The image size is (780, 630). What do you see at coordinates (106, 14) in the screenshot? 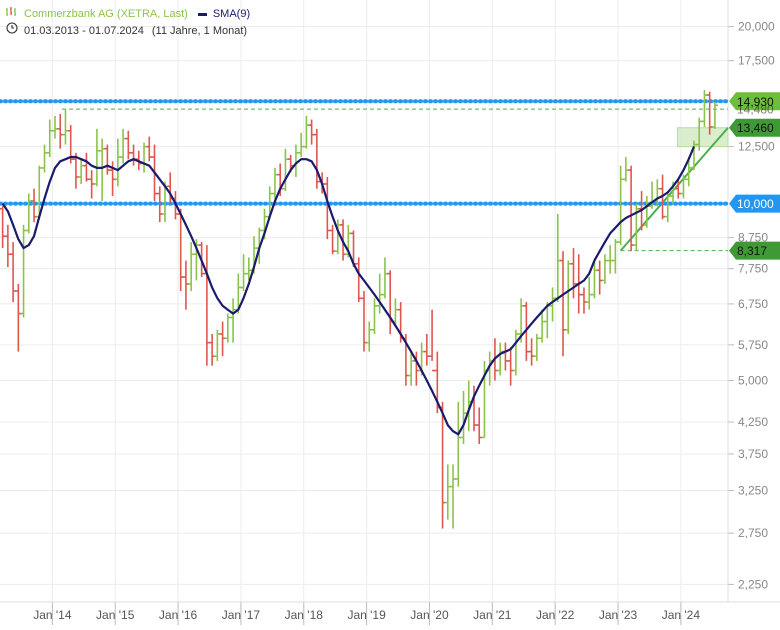
I see `legend-instrument: Commerzbank AG (XETRA, Last)` at bounding box center [106, 14].